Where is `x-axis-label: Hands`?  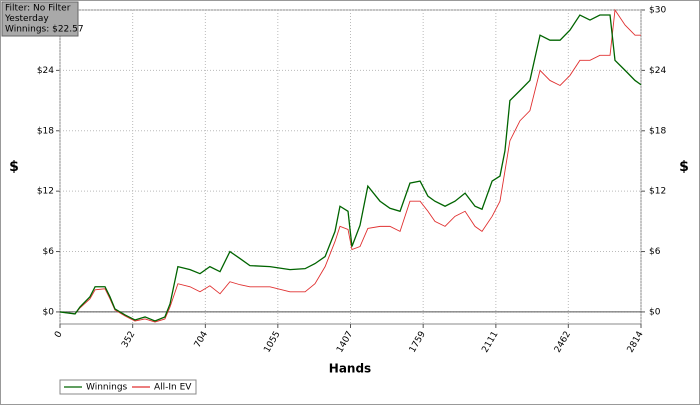
x-axis-label: Hands is located at coordinates (350, 369).